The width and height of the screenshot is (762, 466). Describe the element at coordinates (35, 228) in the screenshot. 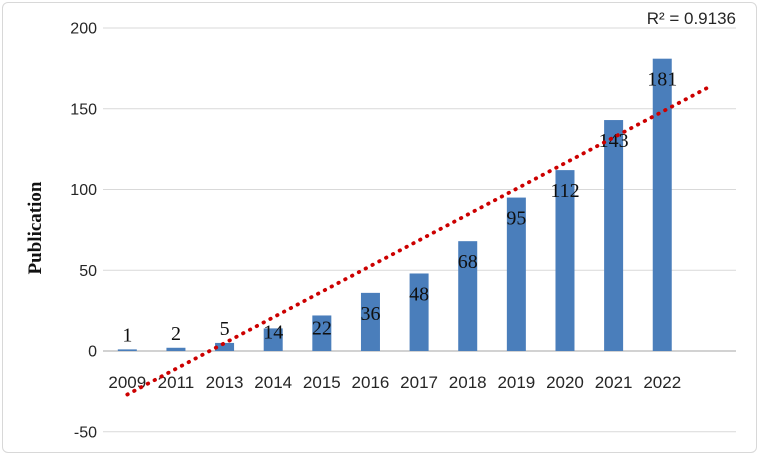

I see `y-axis-title-text: Publication` at that location.